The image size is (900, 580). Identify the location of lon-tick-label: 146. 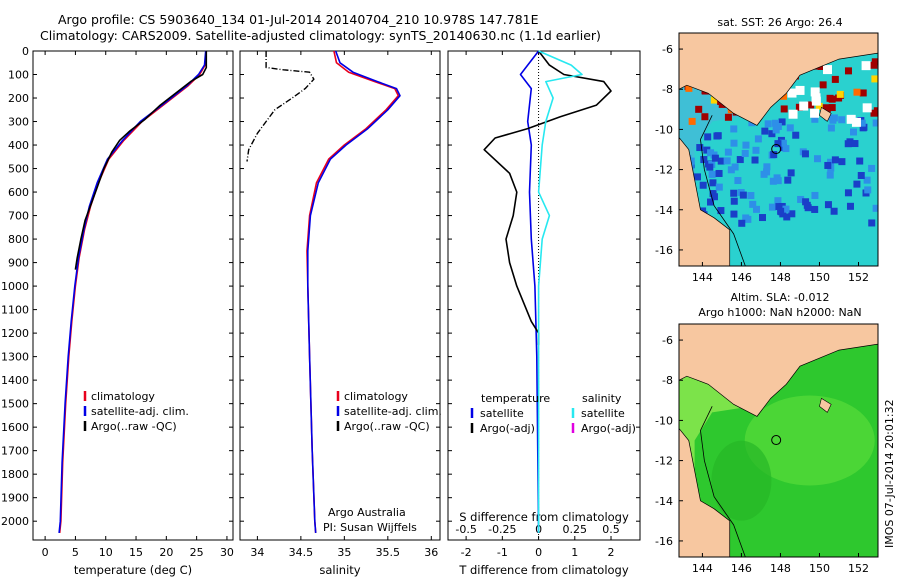
(741, 568).